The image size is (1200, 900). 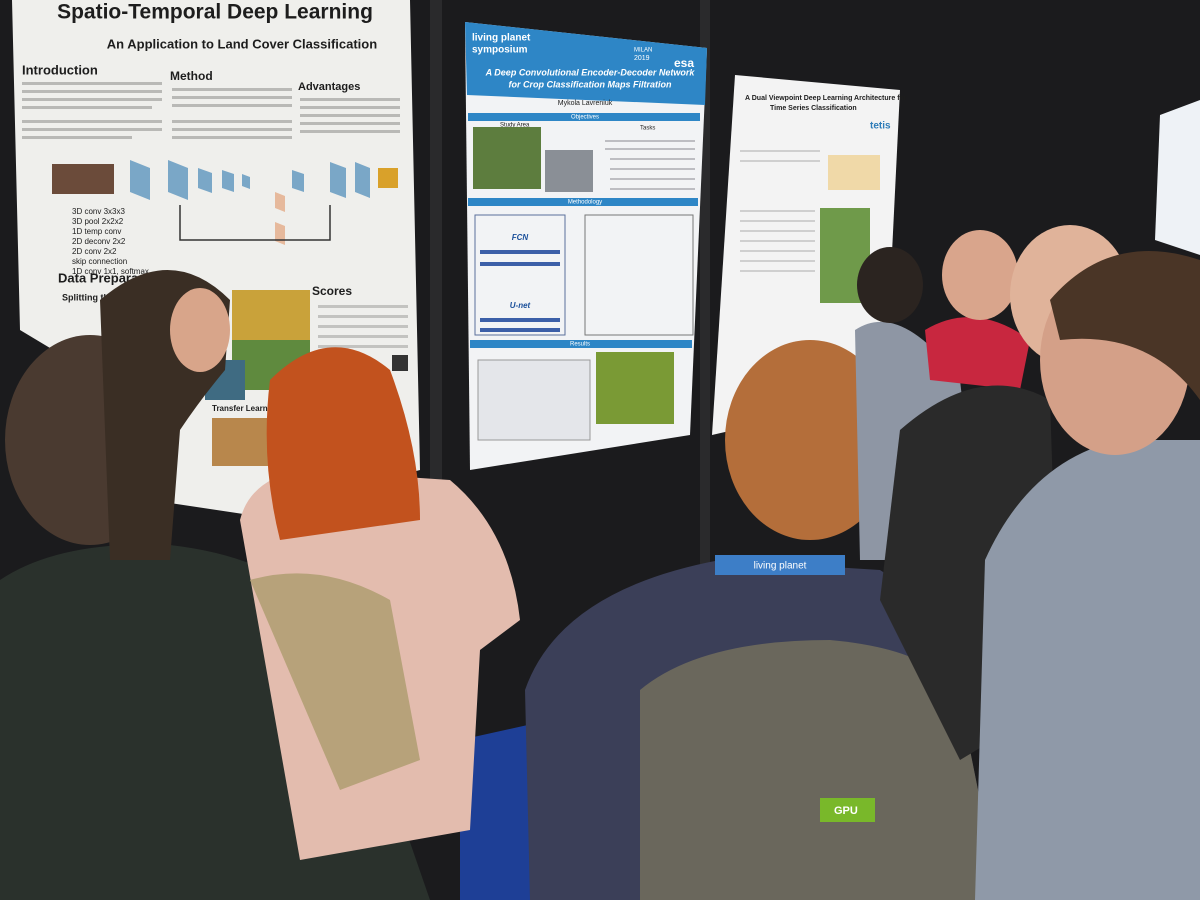 I want to click on input-cube, so click(x=83, y=179).